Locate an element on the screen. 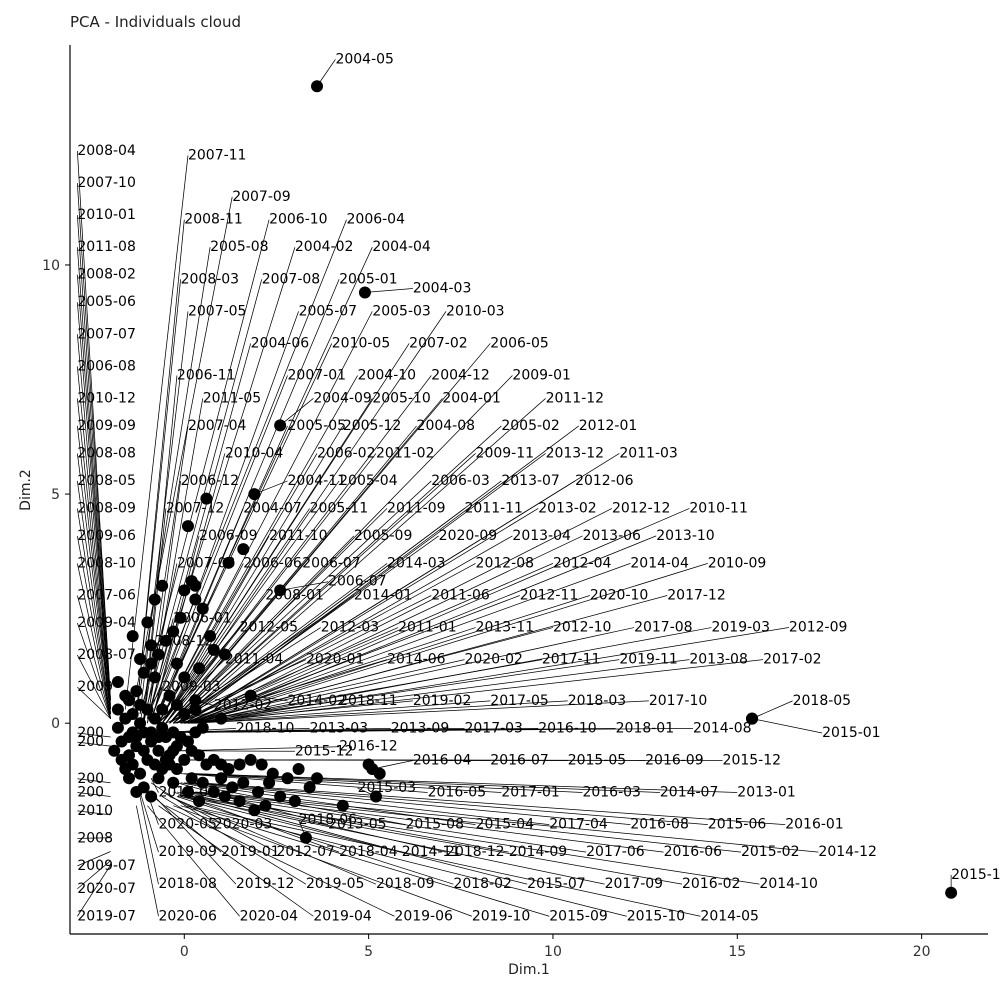  point-label: 2017-12 is located at coordinates (696, 595).